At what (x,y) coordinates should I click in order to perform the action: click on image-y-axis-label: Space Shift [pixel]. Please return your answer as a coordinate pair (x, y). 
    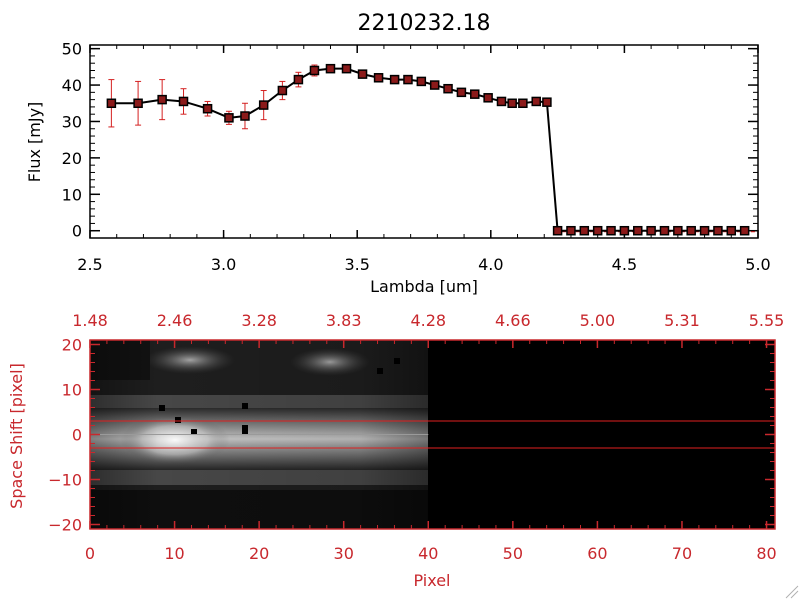
    Looking at the image, I should click on (16, 436).